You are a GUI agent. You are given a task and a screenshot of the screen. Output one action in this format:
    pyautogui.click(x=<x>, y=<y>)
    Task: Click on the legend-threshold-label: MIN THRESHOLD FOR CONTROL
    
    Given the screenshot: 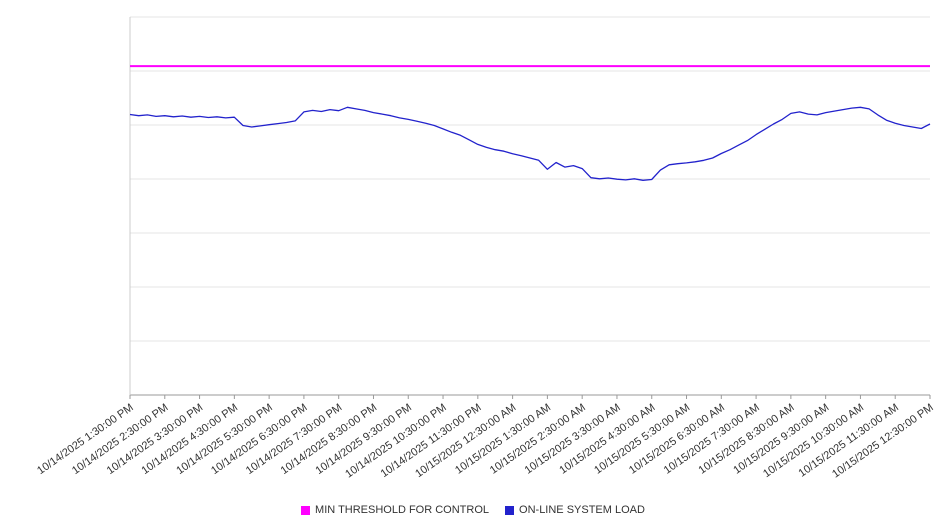 What is the action you would take?
    pyautogui.click(x=402, y=510)
    